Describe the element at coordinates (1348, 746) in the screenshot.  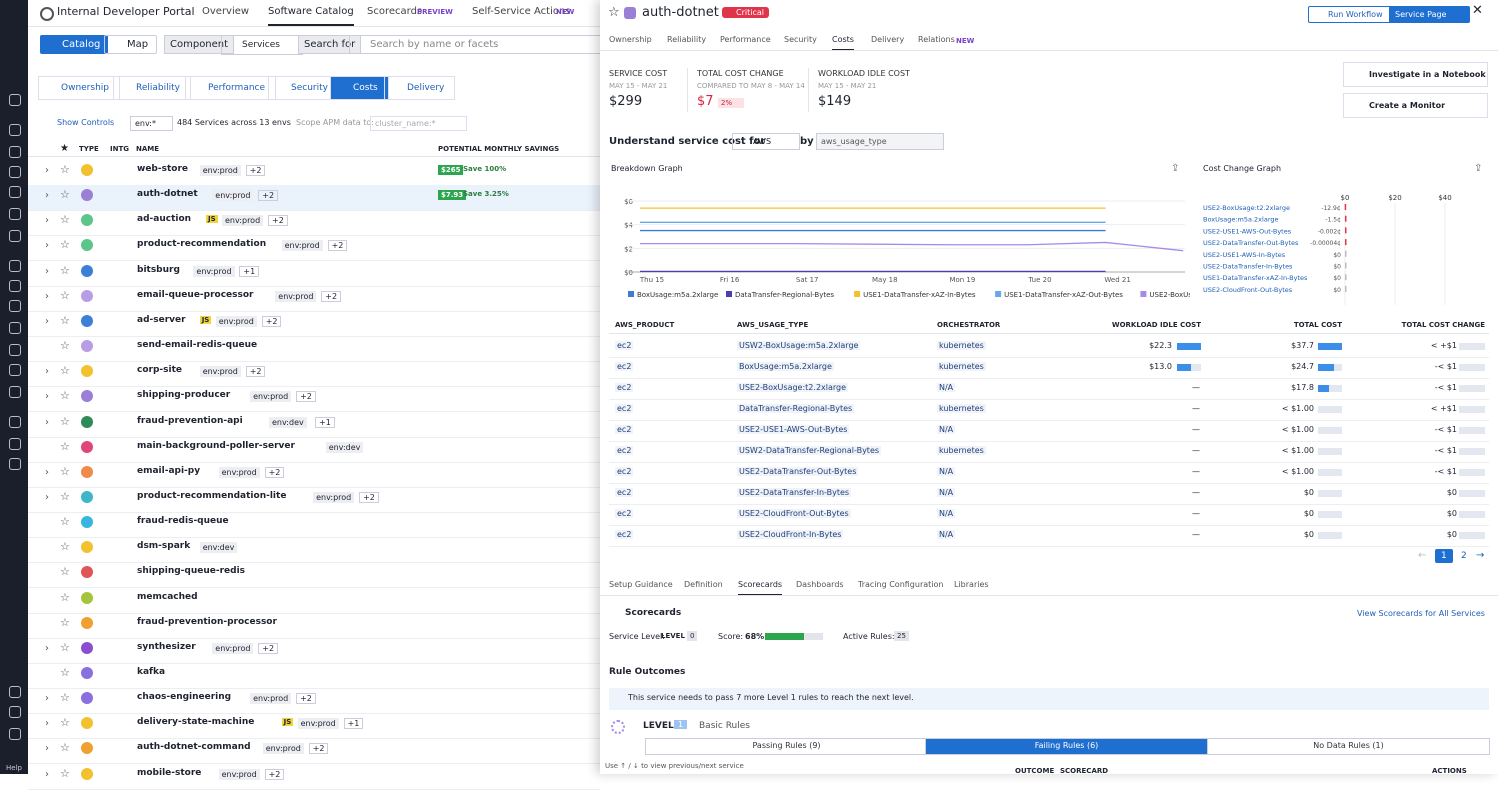
I see `rule-filter: No Data Rules (1)` at that location.